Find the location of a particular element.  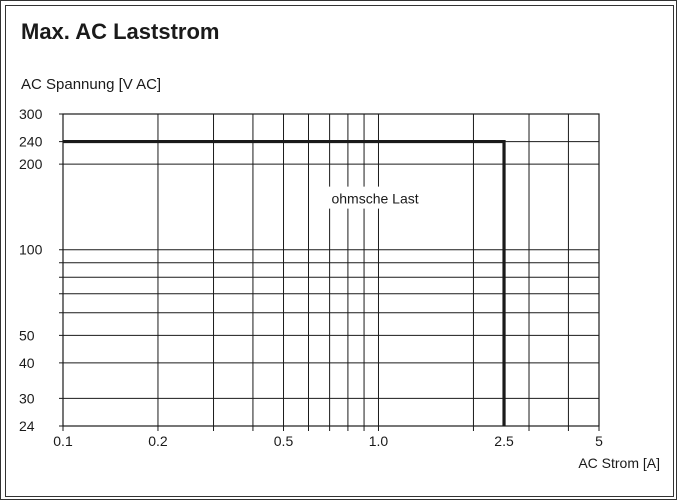

x-tick-label: 1.0 is located at coordinates (379, 441).